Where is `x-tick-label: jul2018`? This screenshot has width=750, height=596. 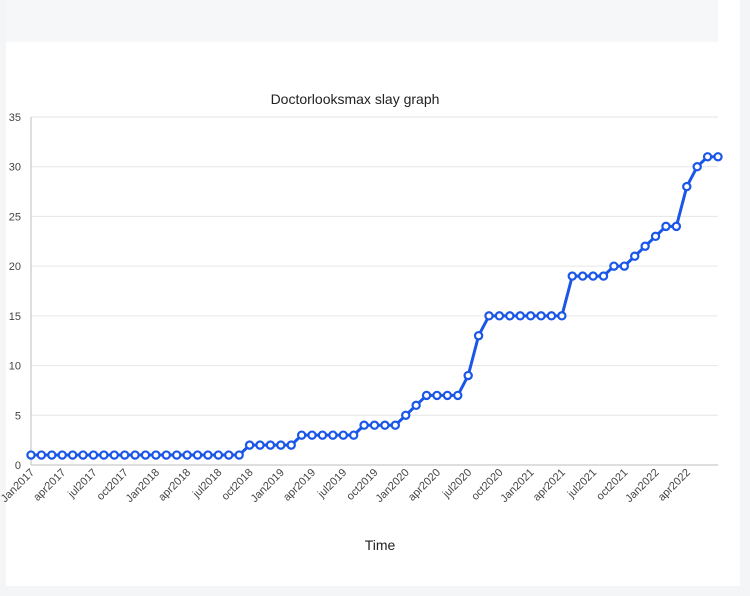
x-tick-label: jul2018 is located at coordinates (207, 484).